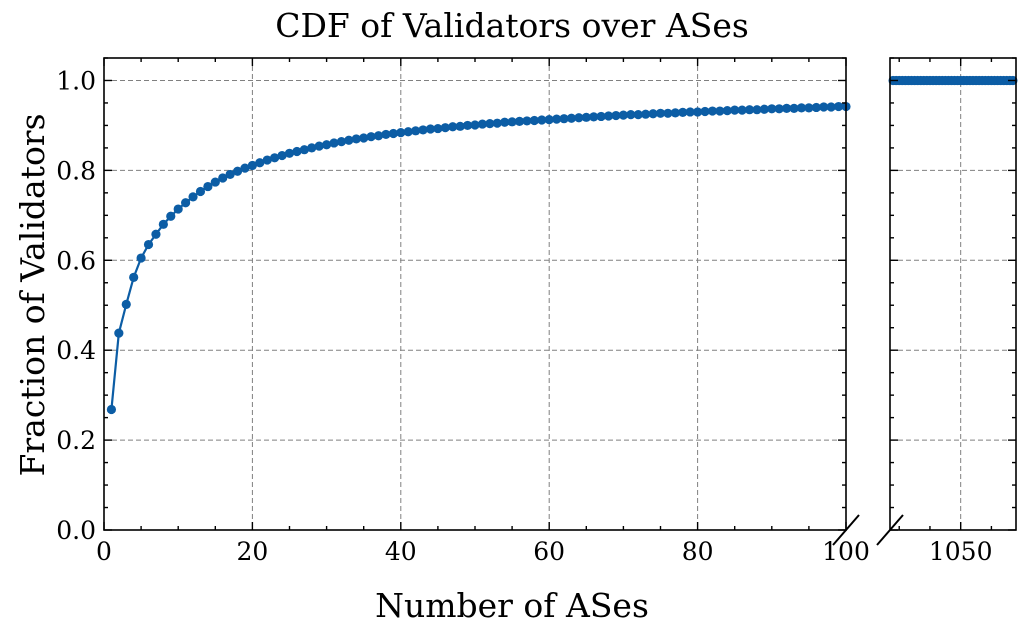  I want to click on y-tick-label: 0.4, so click(76, 350).